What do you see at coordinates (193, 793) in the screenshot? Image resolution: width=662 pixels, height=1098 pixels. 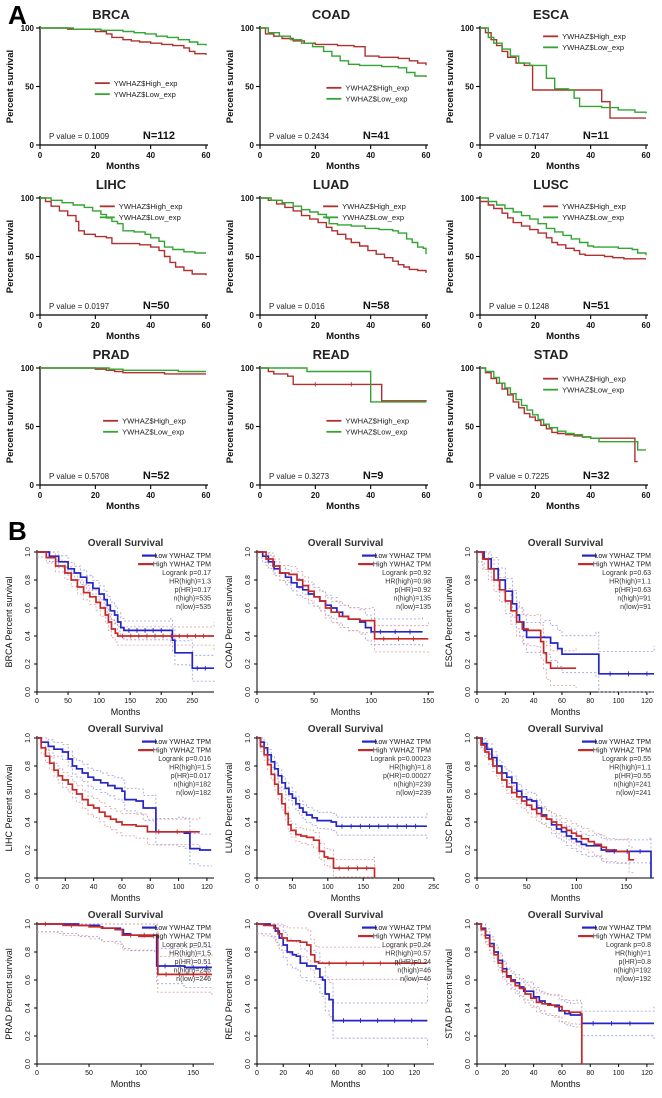 I see `stats-text: n(low)=182` at bounding box center [193, 793].